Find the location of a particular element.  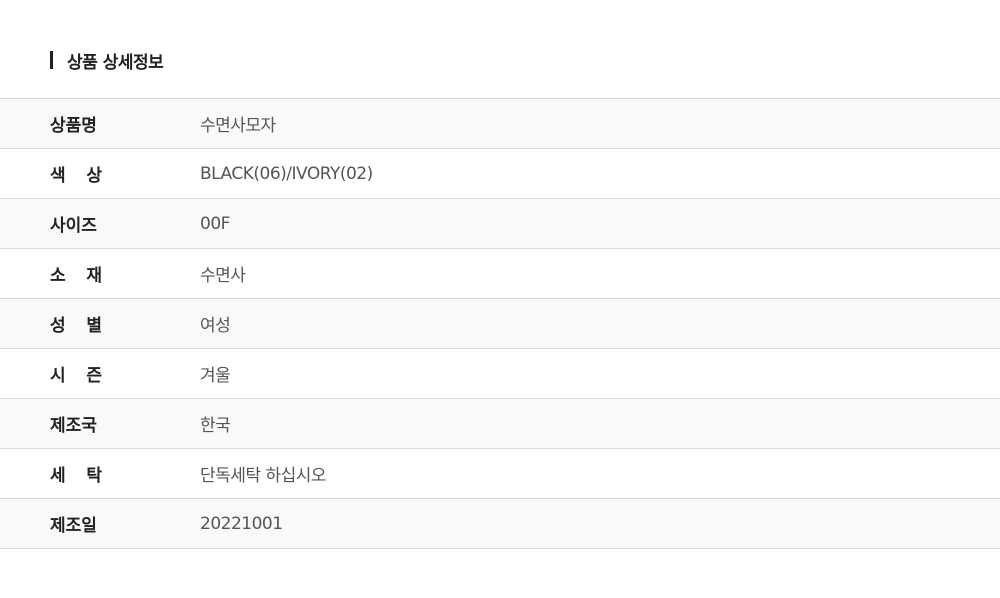

row-value: BLACK(06)/IVORY(02) is located at coordinates (286, 173).